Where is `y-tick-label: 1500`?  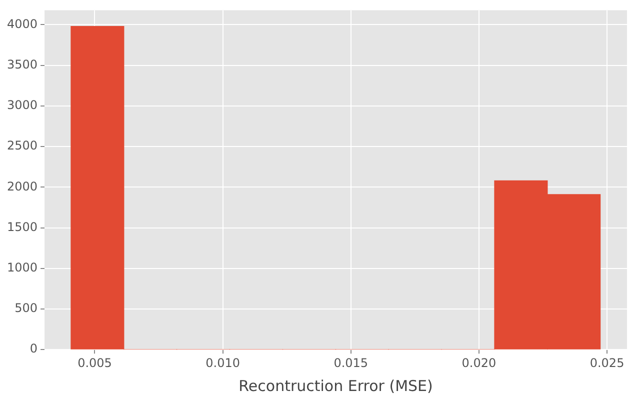
y-tick-label: 1500 is located at coordinates (22, 227).